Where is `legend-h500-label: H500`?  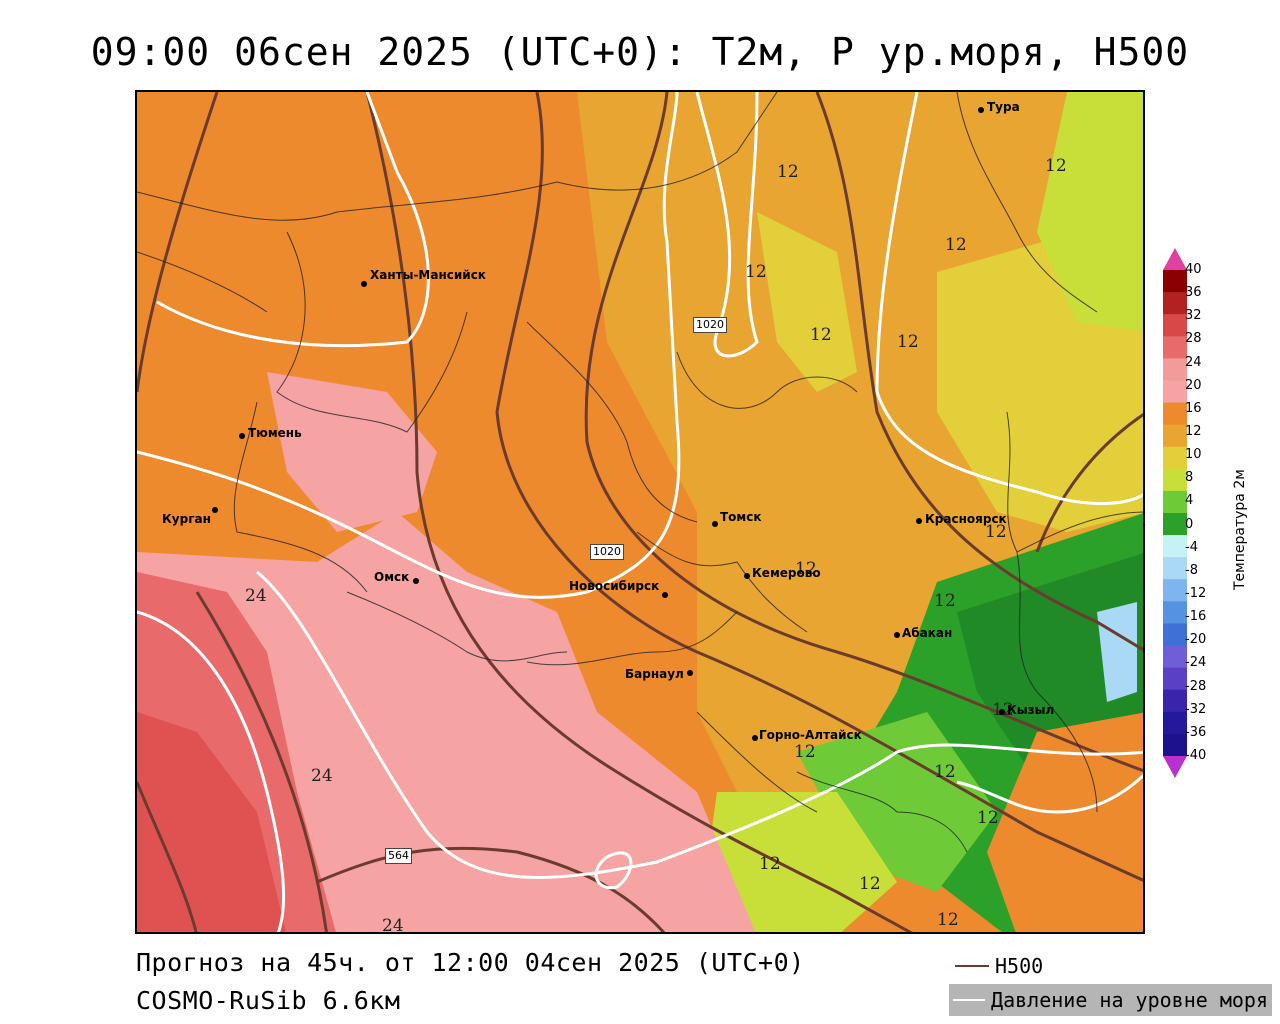
legend-h500-label: H500 is located at coordinates (1019, 966).